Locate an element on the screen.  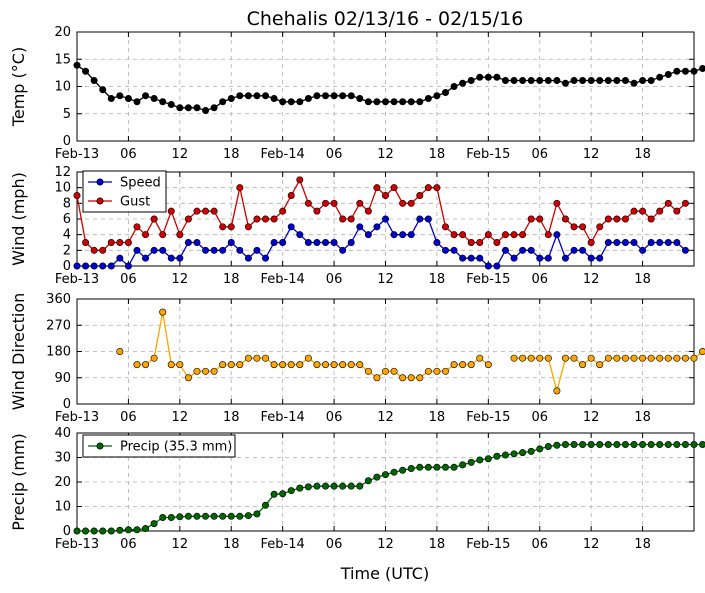
legend-label: Precip (35.3 mm) is located at coordinates (176, 447).